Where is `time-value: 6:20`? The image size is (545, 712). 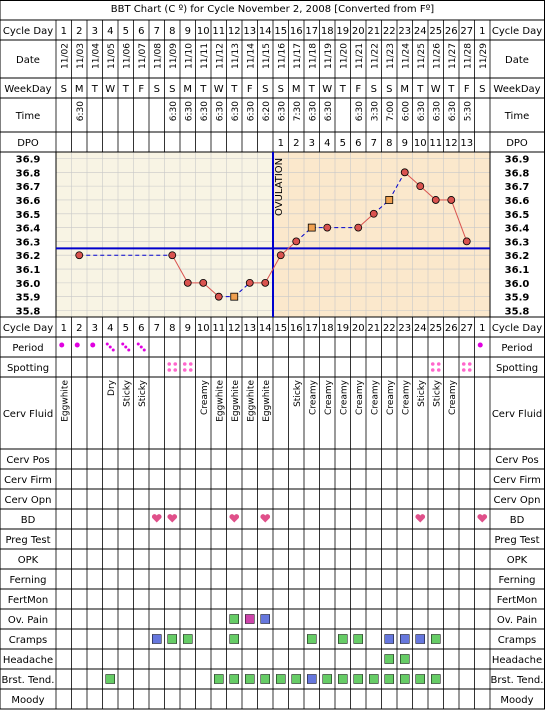
time-value: 6:20 is located at coordinates (267, 111).